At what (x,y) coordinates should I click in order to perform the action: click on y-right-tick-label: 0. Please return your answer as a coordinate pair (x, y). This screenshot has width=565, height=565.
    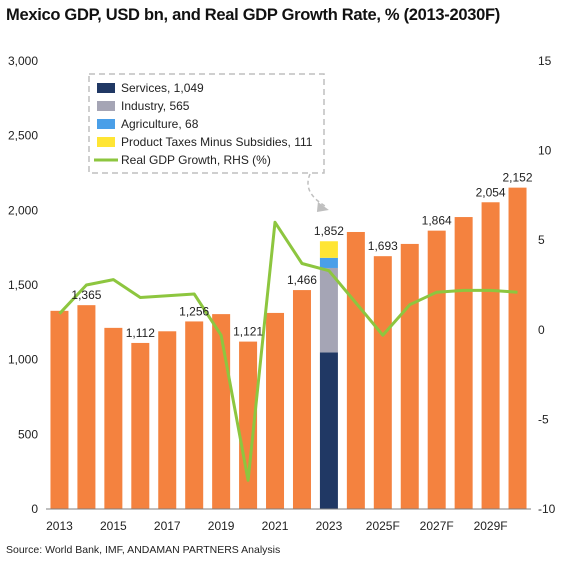
    Looking at the image, I should click on (541, 330).